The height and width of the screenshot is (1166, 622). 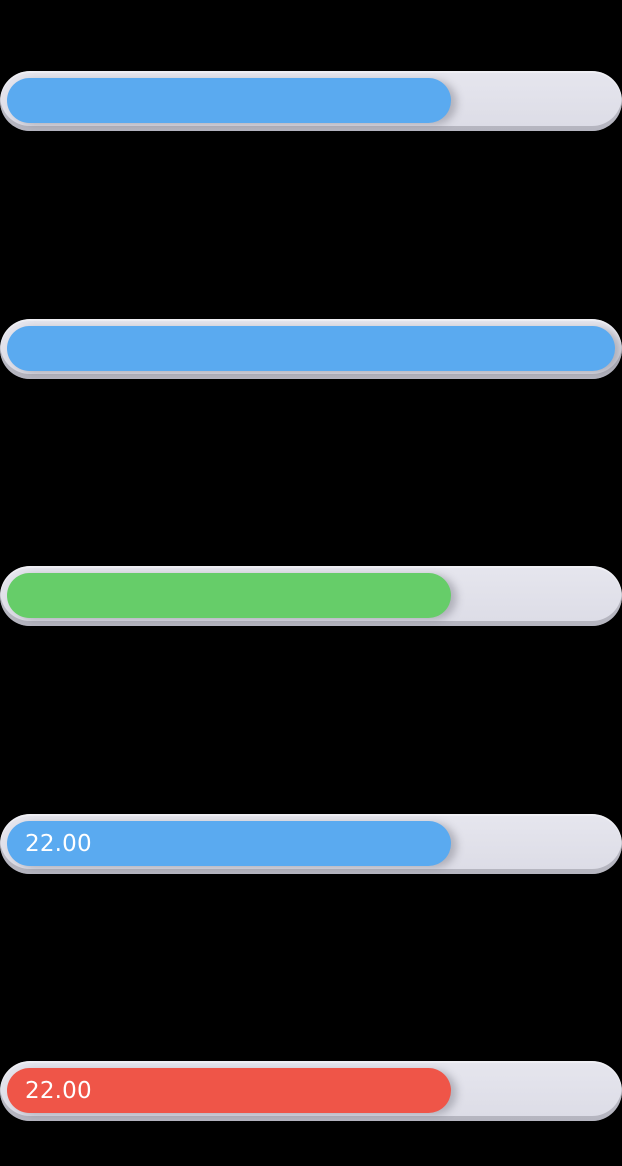 I want to click on progress-fill-5: 22.00, so click(x=229, y=1090).